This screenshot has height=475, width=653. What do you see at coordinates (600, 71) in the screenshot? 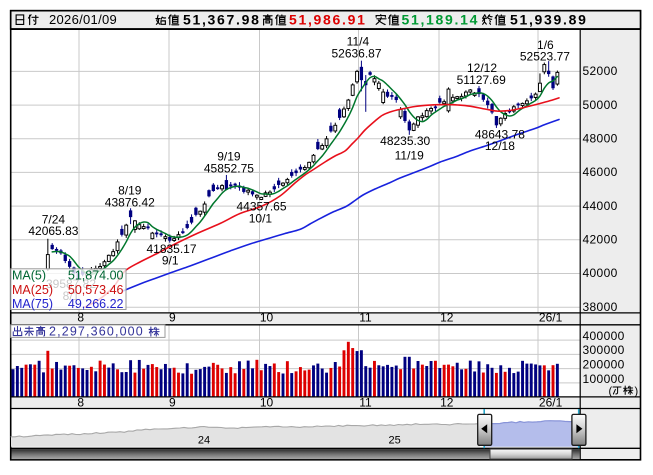
I see `svg-text: 52000` at bounding box center [600, 71].